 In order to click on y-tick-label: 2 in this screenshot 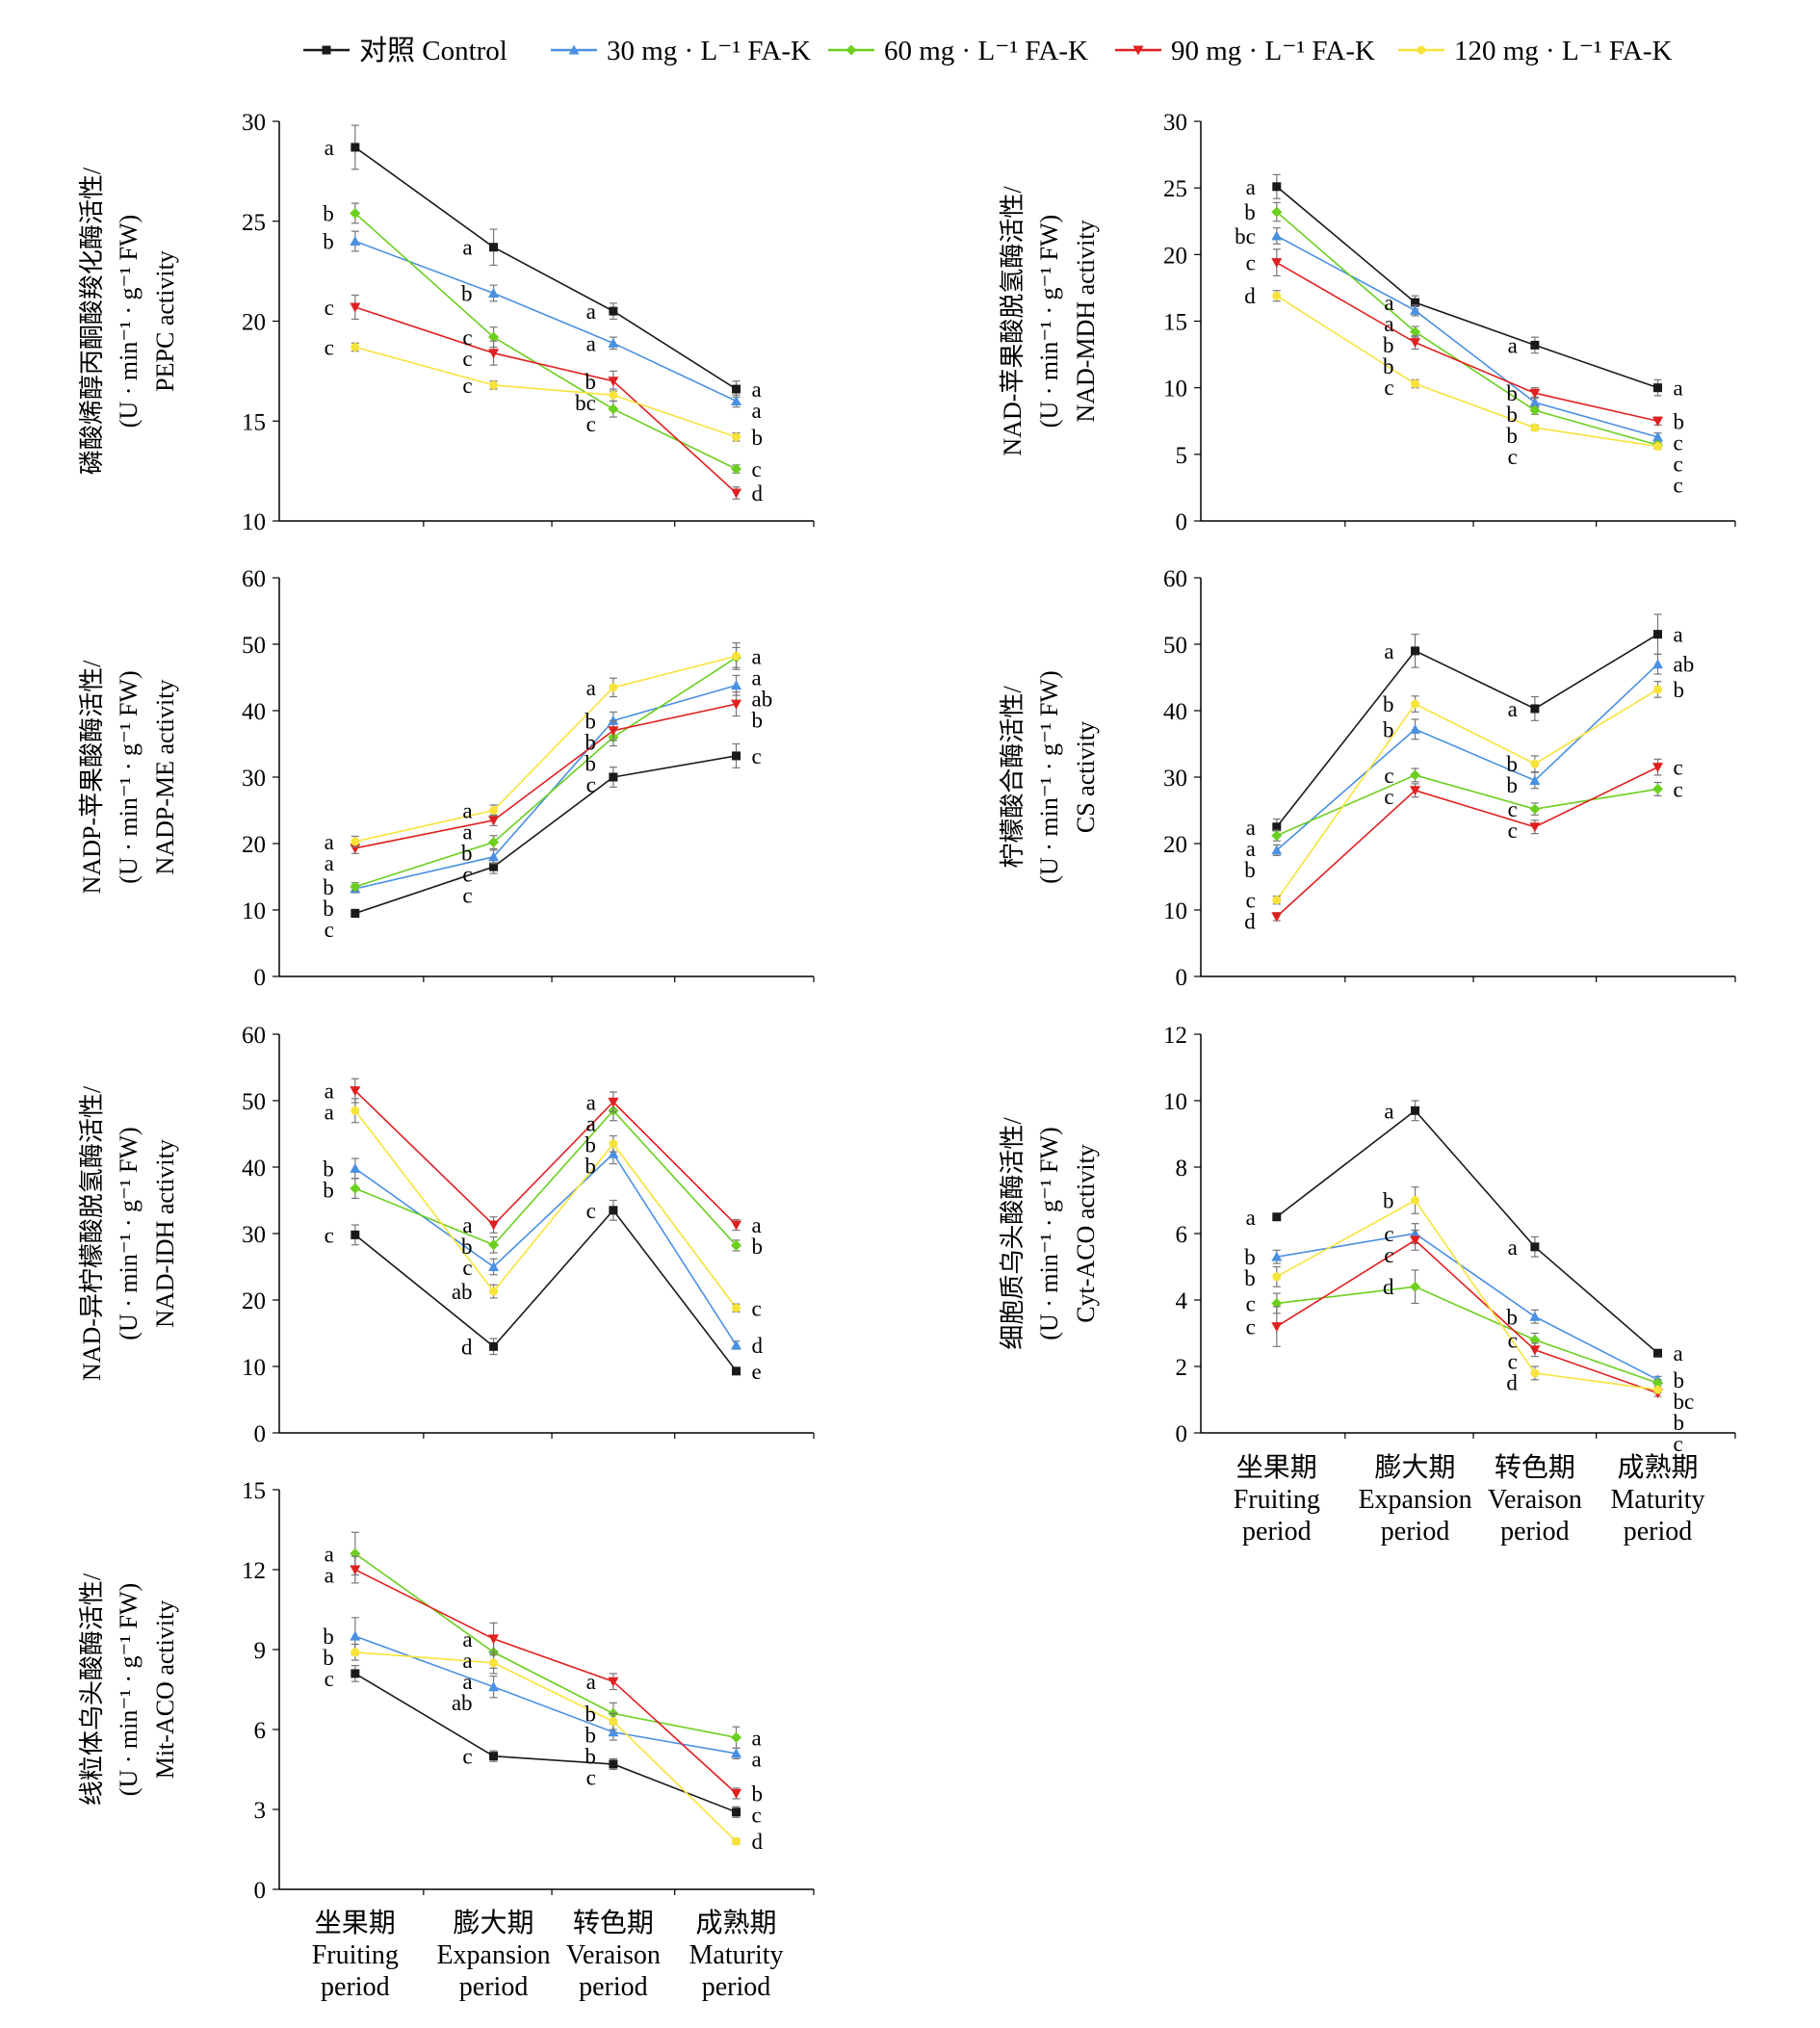, I will do `click(1182, 1368)`.